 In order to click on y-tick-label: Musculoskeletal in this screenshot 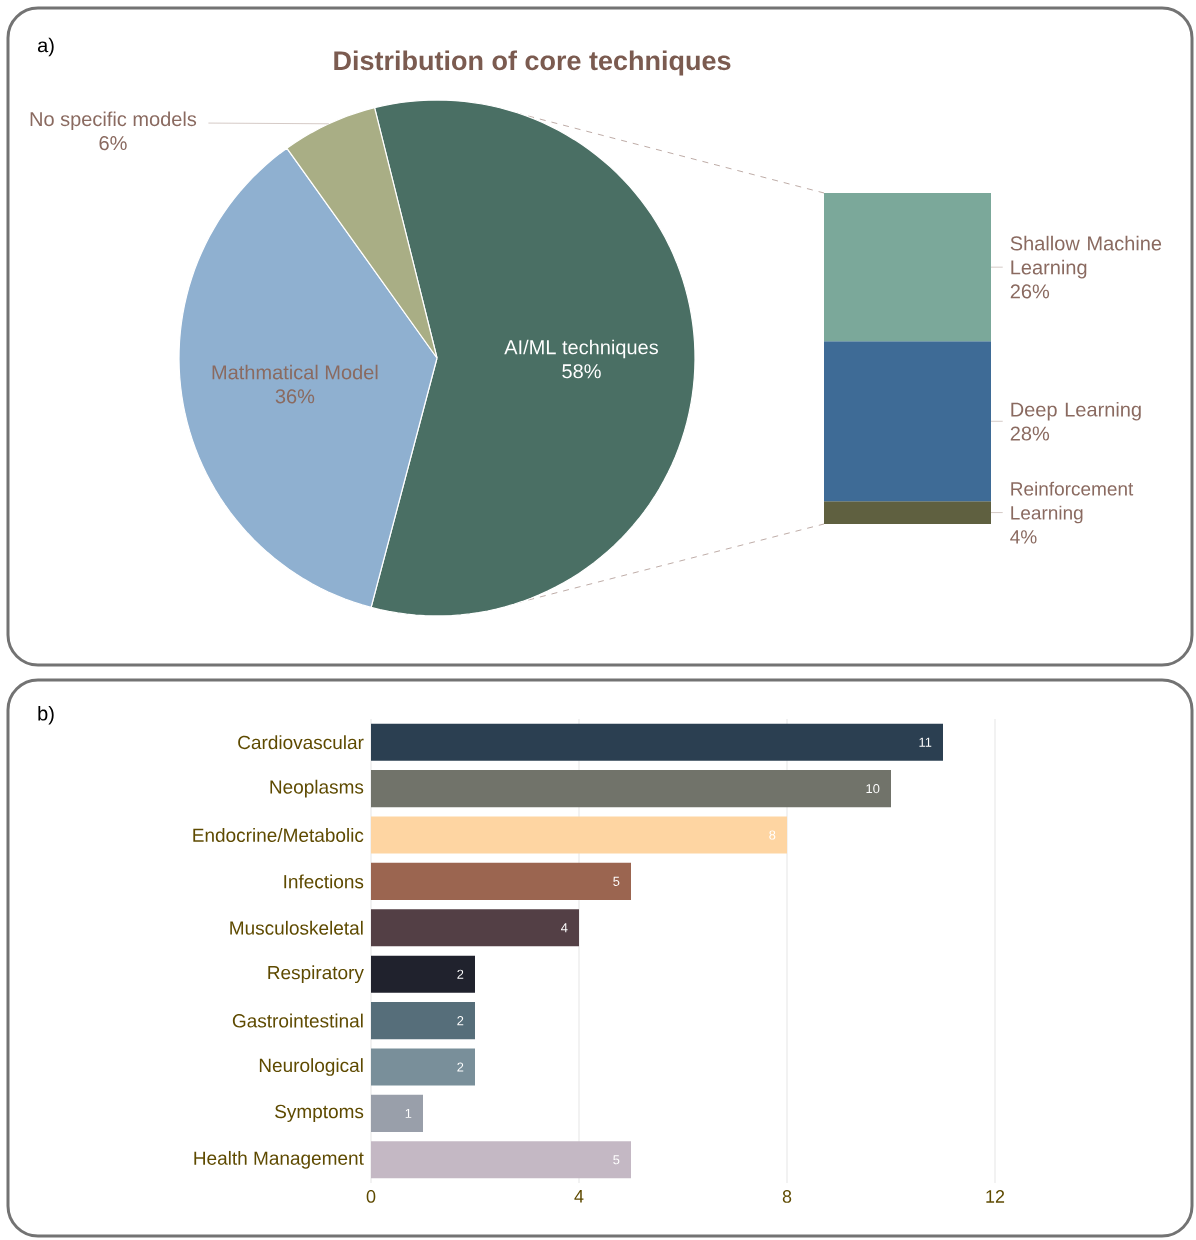, I will do `click(296, 927)`.